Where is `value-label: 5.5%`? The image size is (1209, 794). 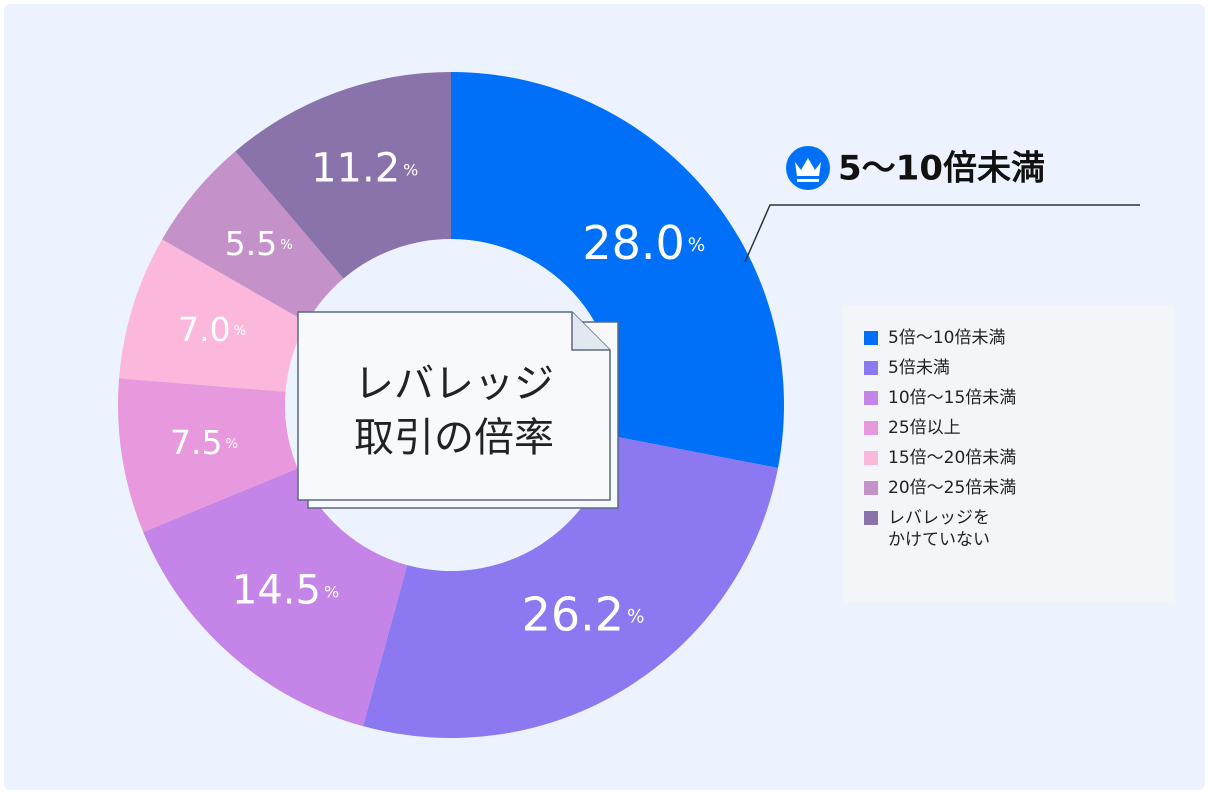
value-label: 5.5% is located at coordinates (259, 243).